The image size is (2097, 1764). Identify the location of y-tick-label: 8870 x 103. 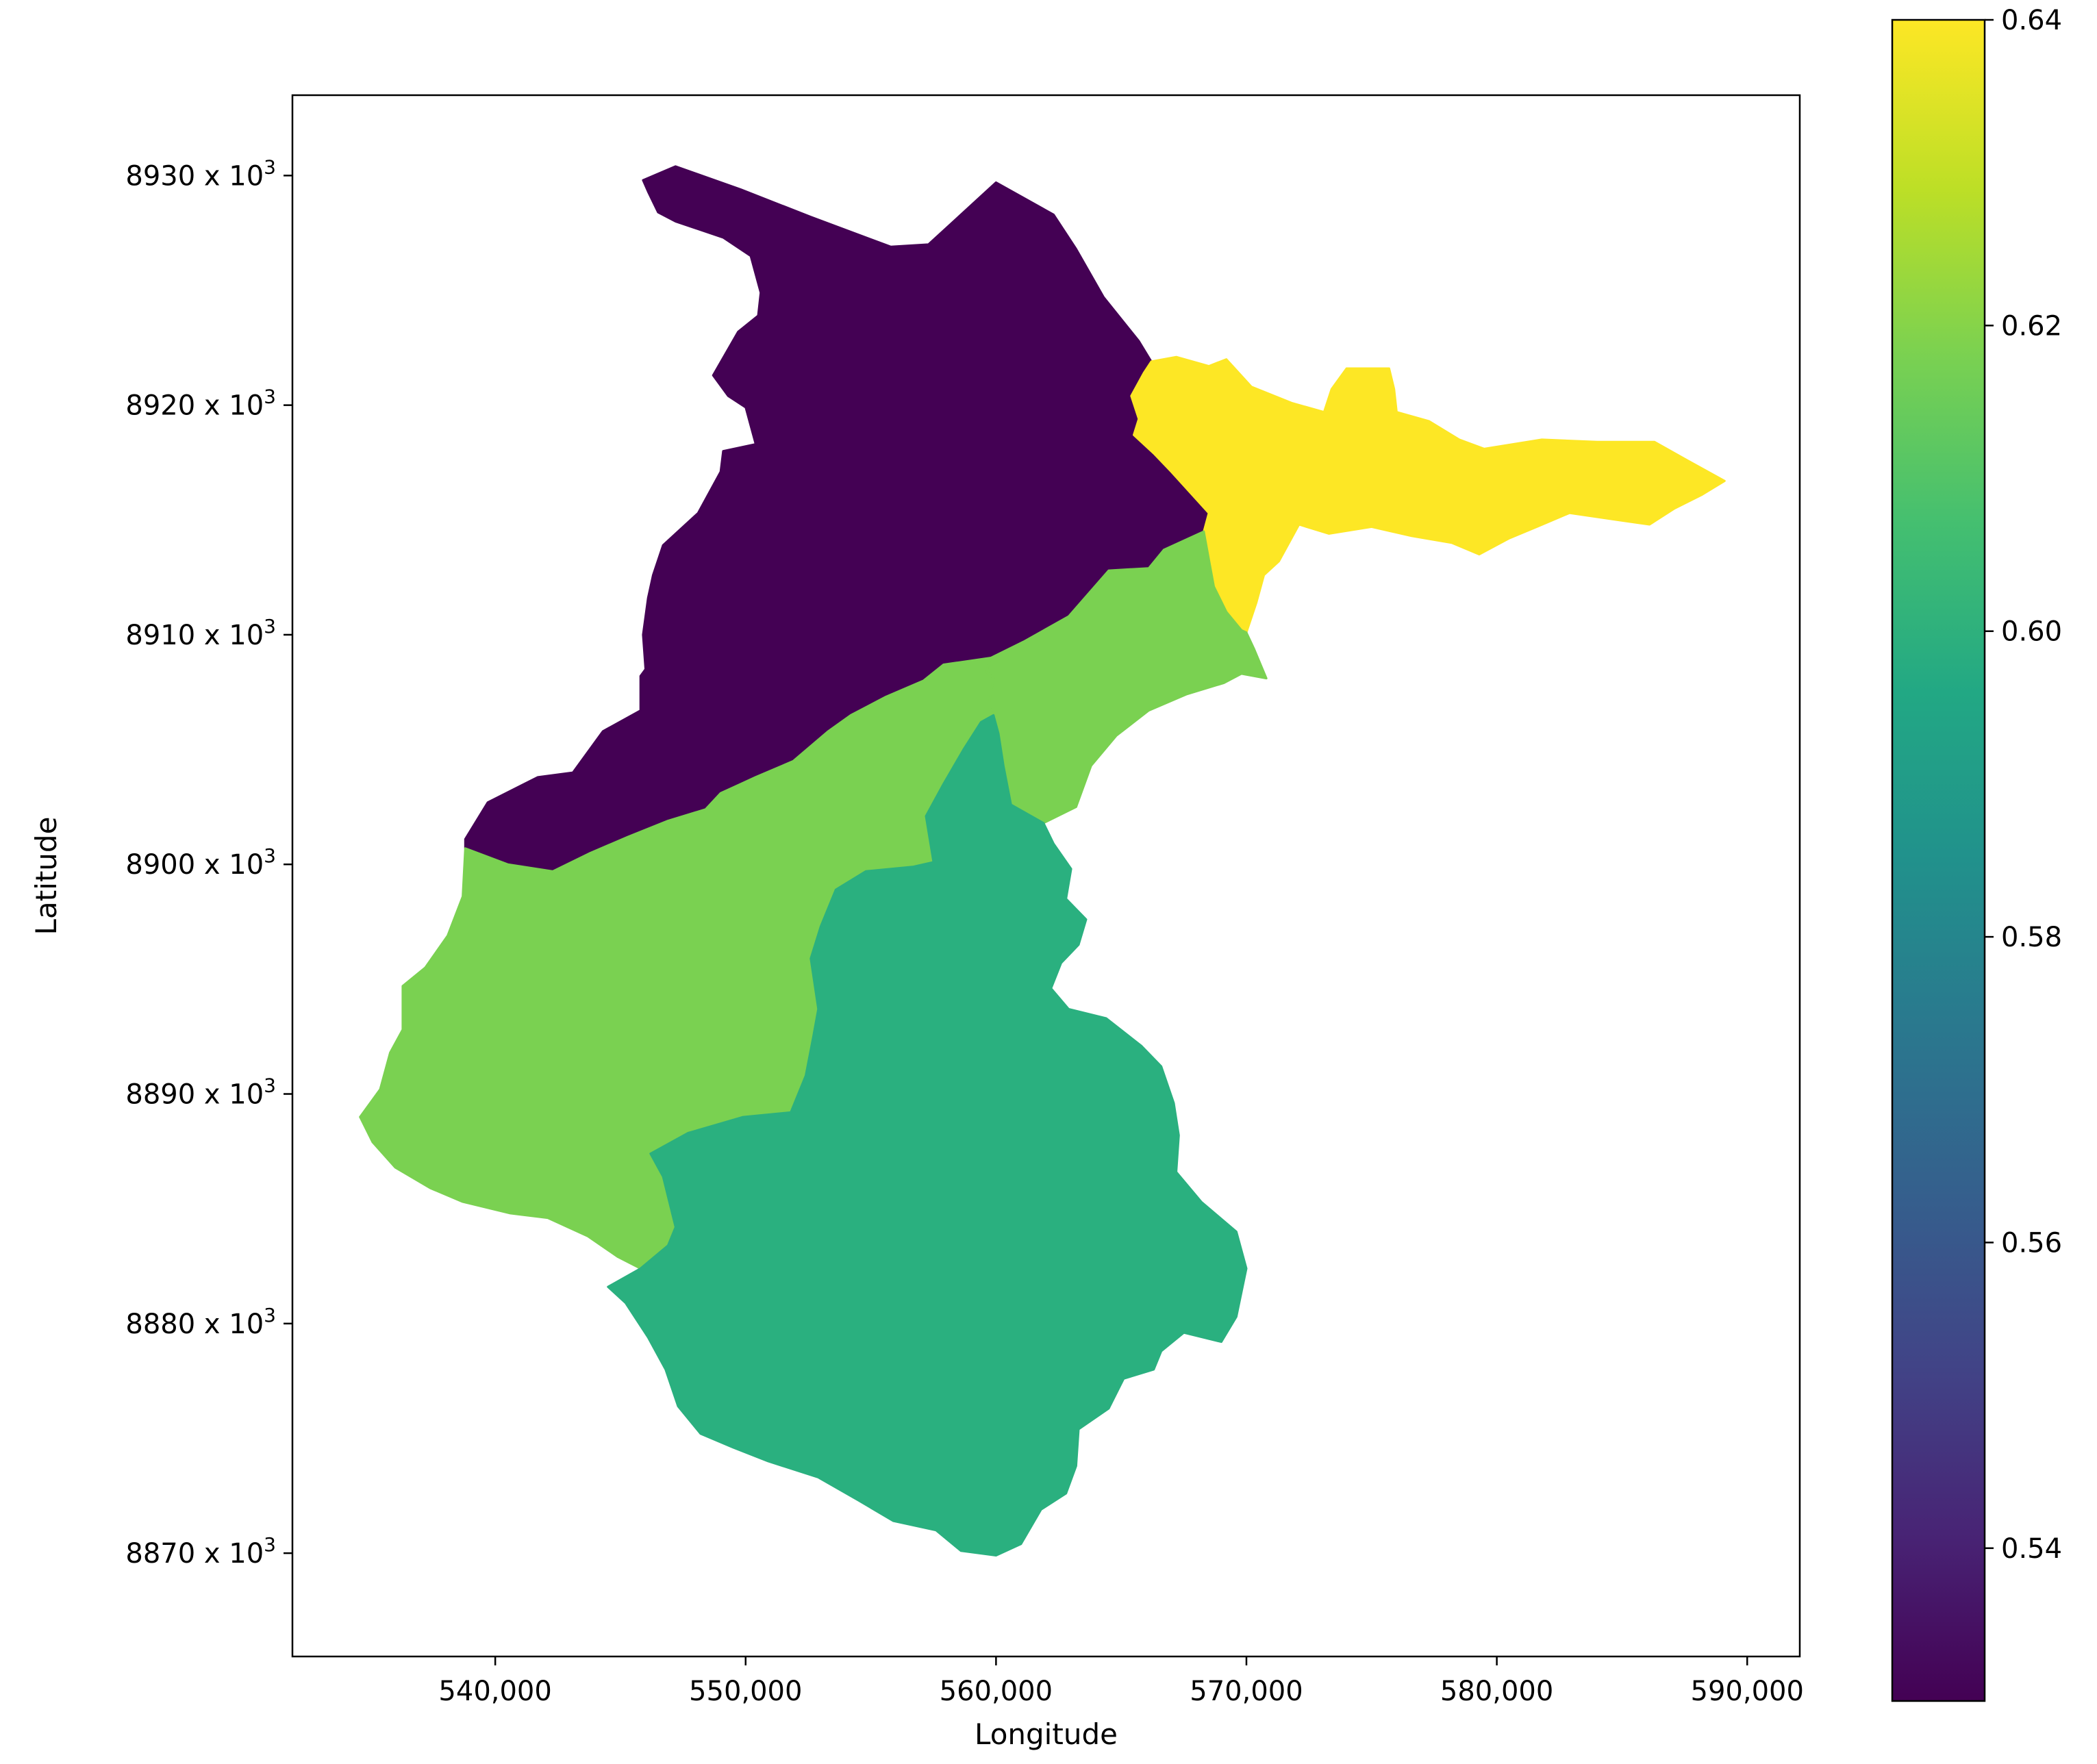
(200, 1552).